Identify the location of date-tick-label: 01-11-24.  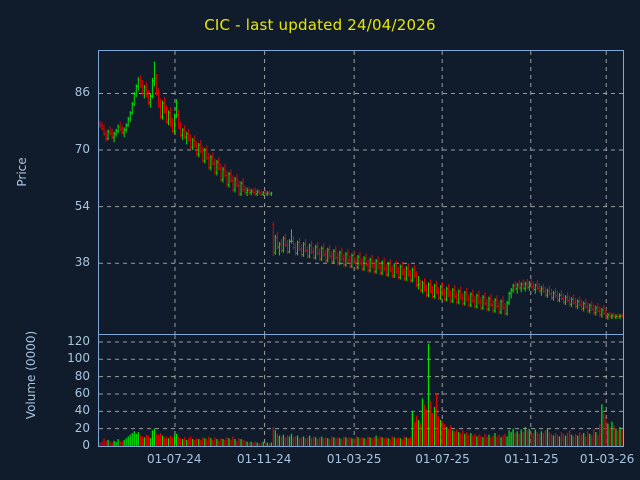
(264, 459).